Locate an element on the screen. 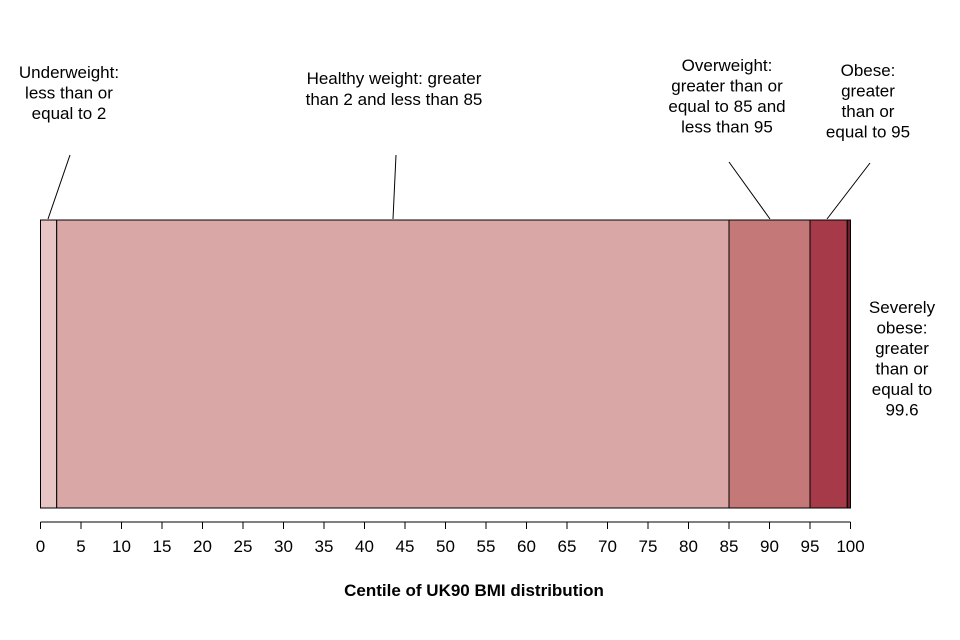 This screenshot has width=960, height=640. segment-underweight is located at coordinates (49, 364).